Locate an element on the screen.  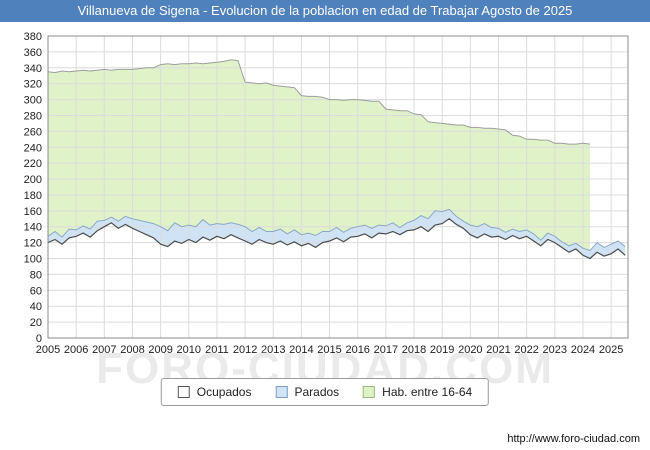
y-tick-label: 160 is located at coordinates (33, 212).